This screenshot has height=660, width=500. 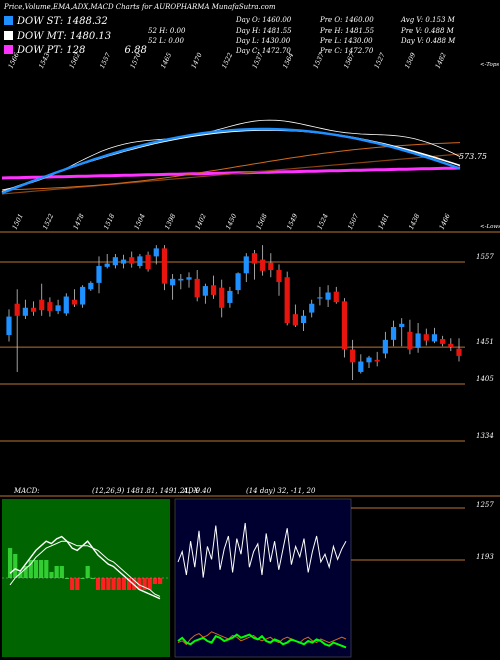 What do you see at coordinates (167, 31) in the screenshot?
I see `stat-52-high: 52 H: 0.00` at bounding box center [167, 31].